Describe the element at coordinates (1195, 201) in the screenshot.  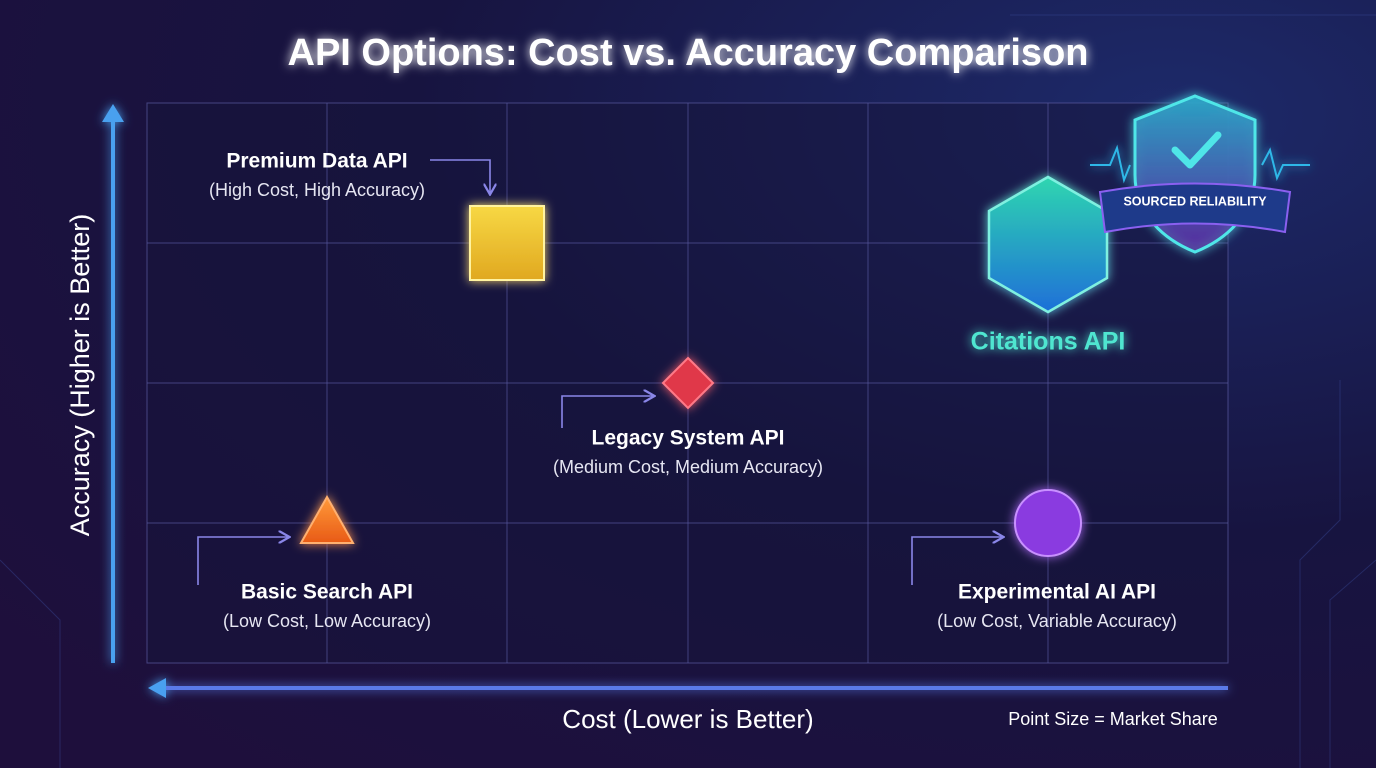
I see `badge-text: SOURCED RELIABILITY` at that location.